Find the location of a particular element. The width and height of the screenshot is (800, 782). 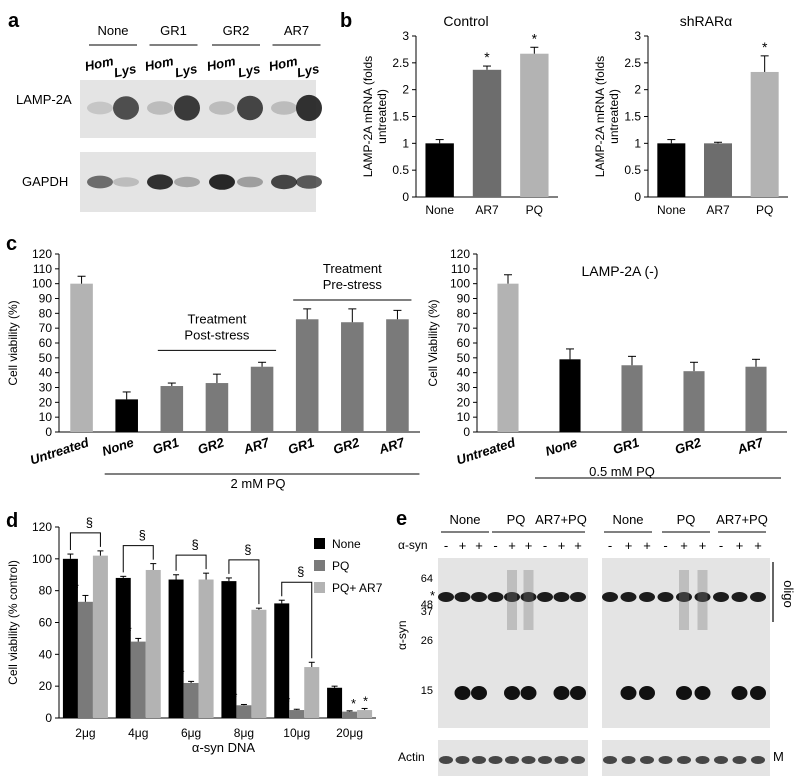

x-tick-label: Untreated is located at coordinates (486, 450).